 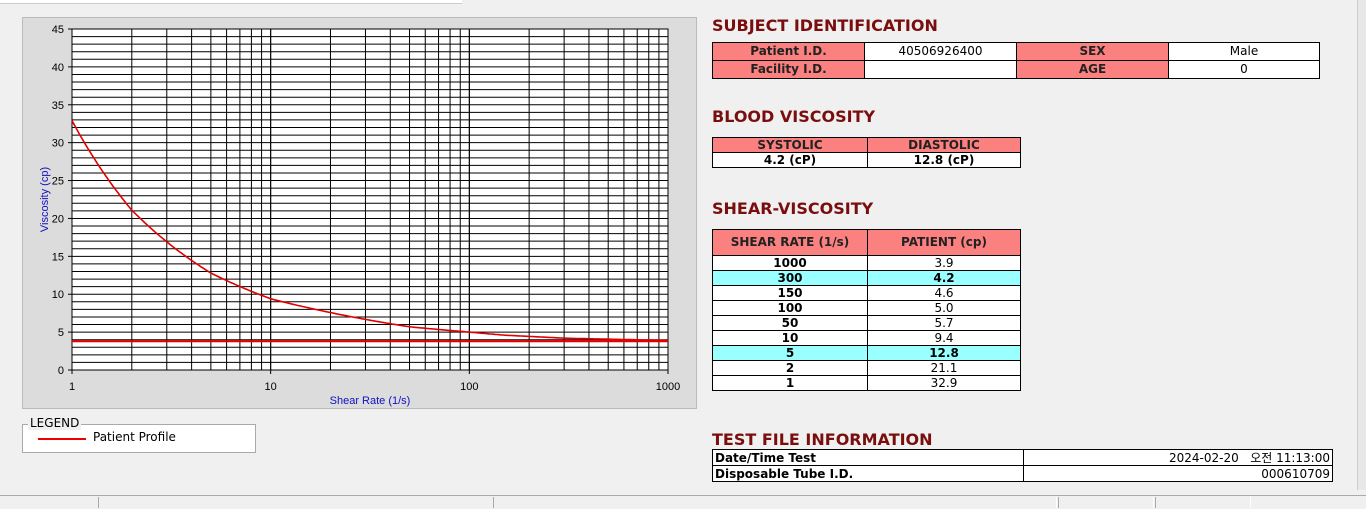 What do you see at coordinates (790, 242) in the screenshot?
I see `shear-rate-header: SHEAR RATE (1/s)` at bounding box center [790, 242].